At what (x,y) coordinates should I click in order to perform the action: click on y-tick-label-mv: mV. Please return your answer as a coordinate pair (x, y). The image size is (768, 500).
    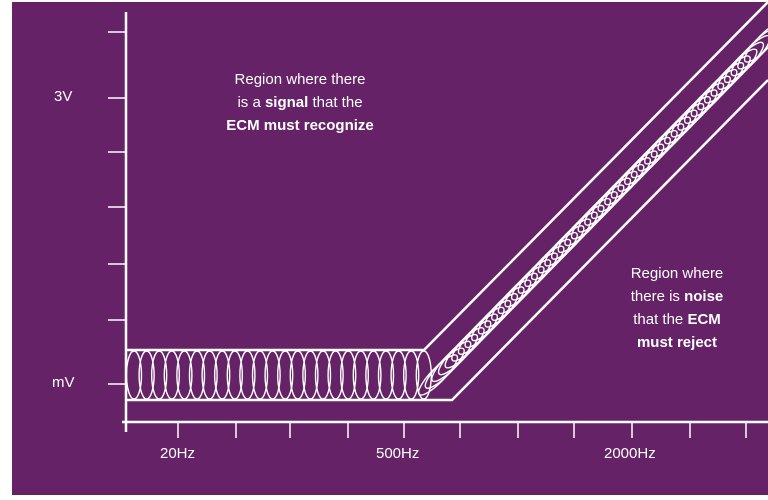
    Looking at the image, I should click on (63, 382).